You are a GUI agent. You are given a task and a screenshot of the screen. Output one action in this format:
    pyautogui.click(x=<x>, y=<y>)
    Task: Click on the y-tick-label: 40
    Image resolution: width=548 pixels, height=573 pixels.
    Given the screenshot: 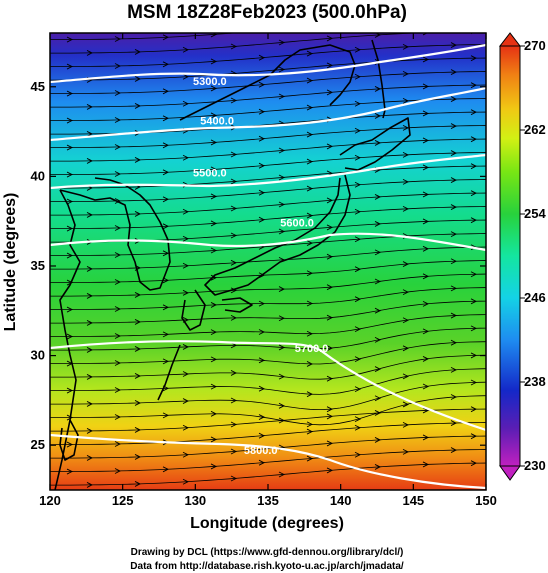 What is the action you would take?
    pyautogui.click(x=38, y=175)
    